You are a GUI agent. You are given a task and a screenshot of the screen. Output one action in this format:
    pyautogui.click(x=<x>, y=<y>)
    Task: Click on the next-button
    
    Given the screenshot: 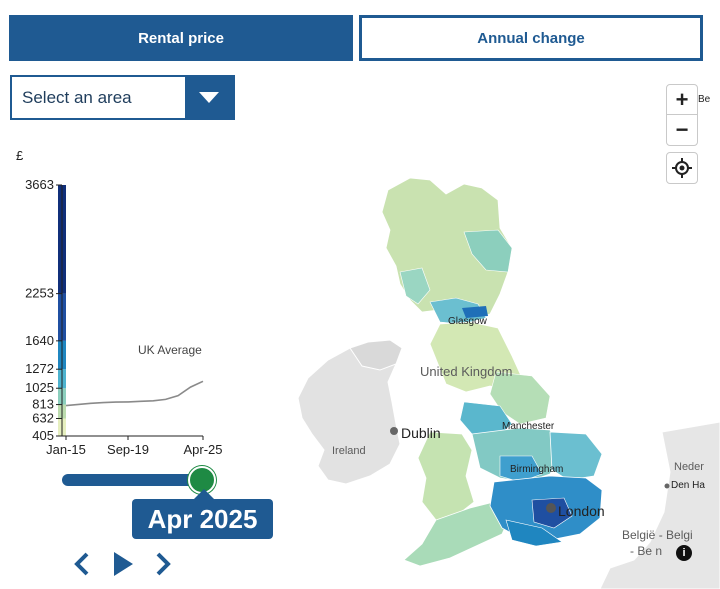 What is the action you would take?
    pyautogui.click(x=163, y=564)
    